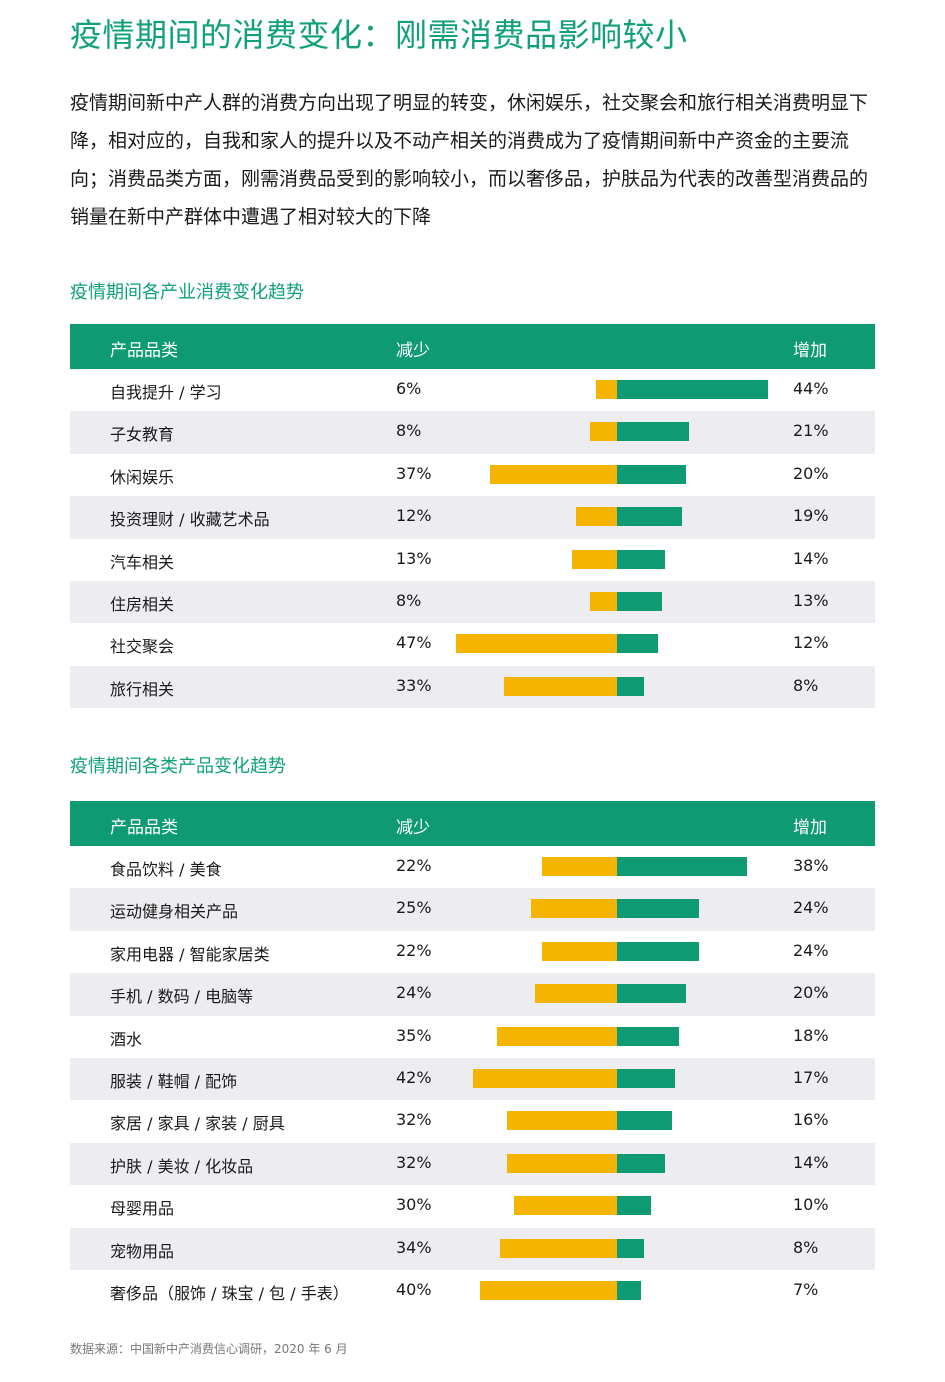 This screenshot has height=1382, width=945. Describe the element at coordinates (472, 644) in the screenshot. I see `table-row: 社交聚会 47% 12%` at that location.